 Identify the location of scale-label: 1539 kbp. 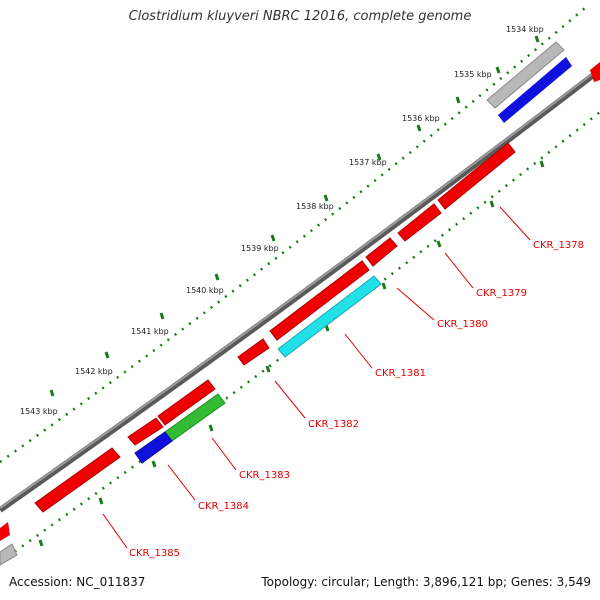
(260, 248).